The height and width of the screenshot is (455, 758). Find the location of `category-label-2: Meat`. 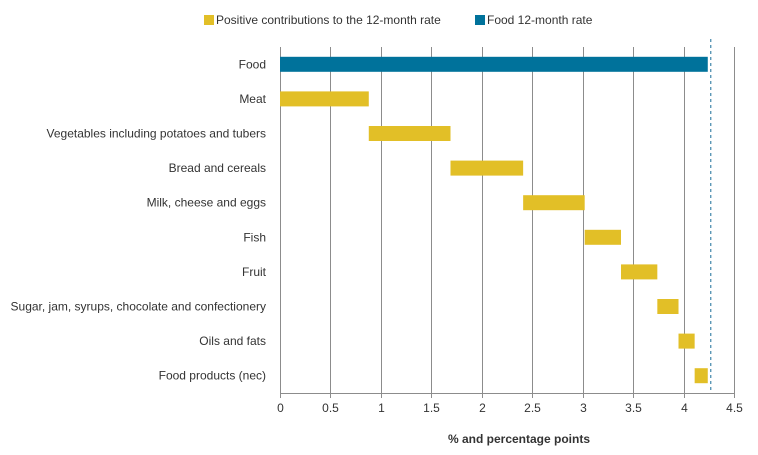

category-label-2: Meat is located at coordinates (252, 99).